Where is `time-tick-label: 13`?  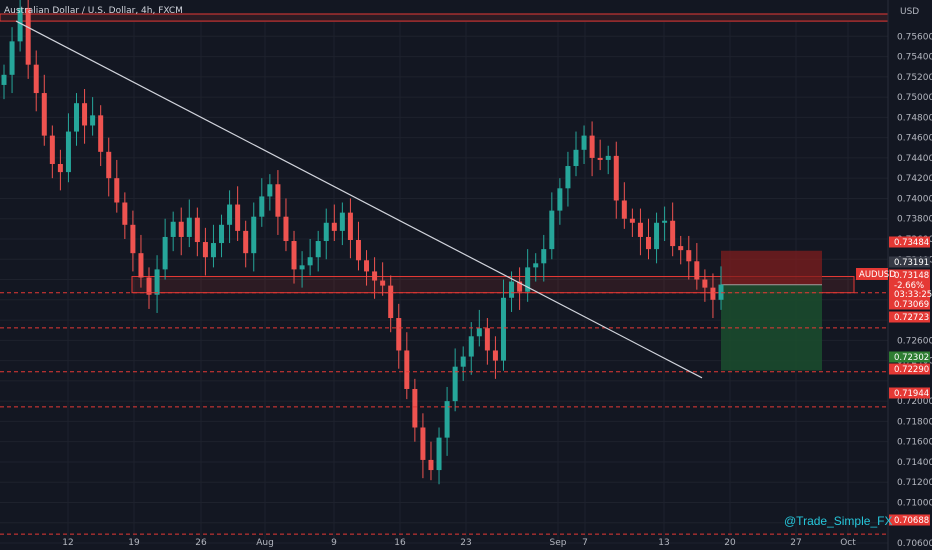 time-tick-label: 13 is located at coordinates (663, 543).